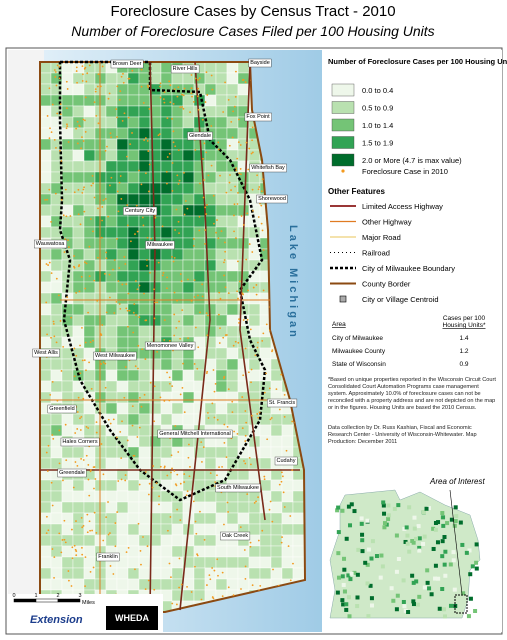  What do you see at coordinates (343, 125) in the screenshot?
I see `legend-swatch` at bounding box center [343, 125].